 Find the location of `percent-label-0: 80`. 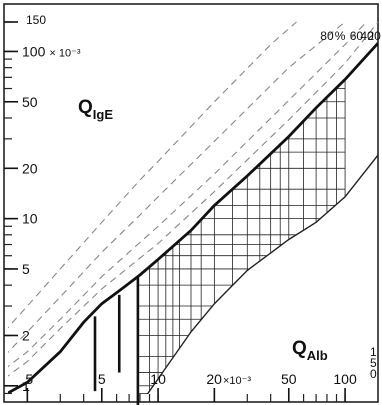

percent-label-0: 80 is located at coordinates (327, 36).